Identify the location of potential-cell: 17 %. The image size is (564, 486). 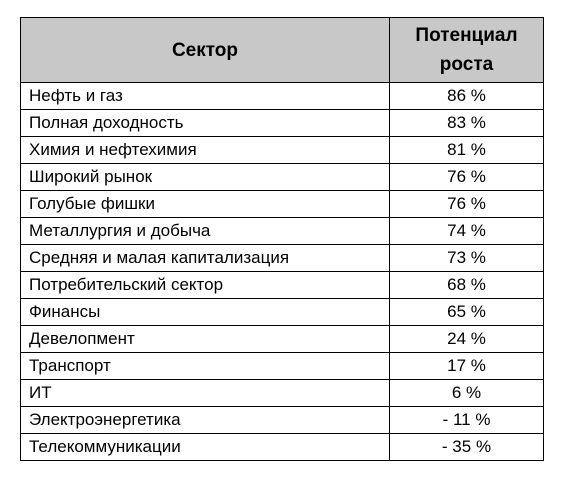
(466, 366).